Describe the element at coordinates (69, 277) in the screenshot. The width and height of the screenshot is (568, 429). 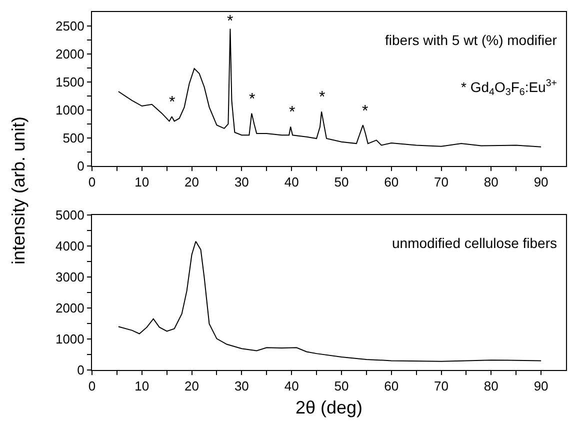
I see `y-tick-label: 3000` at that location.